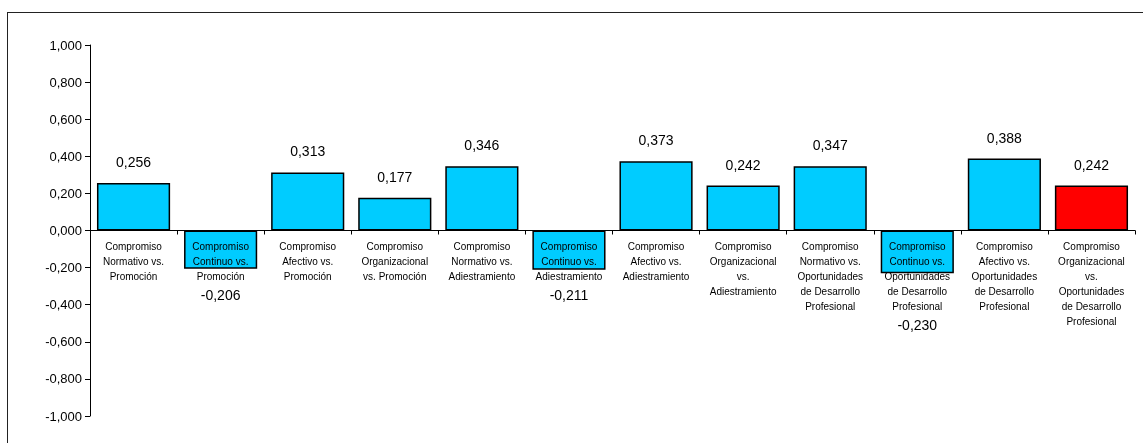 This screenshot has width=1143, height=443. Describe the element at coordinates (221, 261) in the screenshot. I see `x-tick-label: Compromiso Continuo vs. Promoción` at that location.